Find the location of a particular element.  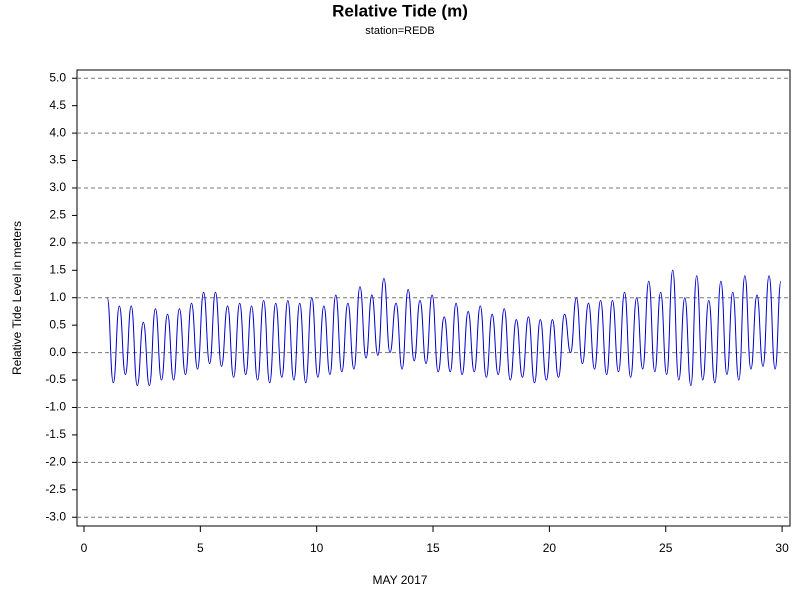

x-tick-label: 20 is located at coordinates (550, 548).